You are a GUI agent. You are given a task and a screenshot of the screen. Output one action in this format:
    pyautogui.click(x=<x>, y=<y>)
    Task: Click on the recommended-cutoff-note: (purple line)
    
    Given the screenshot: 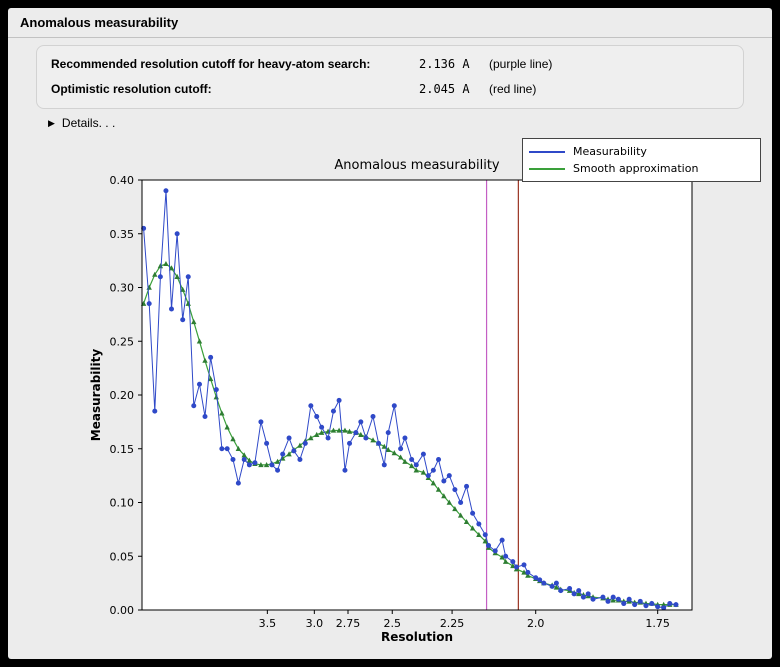 What is the action you would take?
    pyautogui.click(x=521, y=64)
    